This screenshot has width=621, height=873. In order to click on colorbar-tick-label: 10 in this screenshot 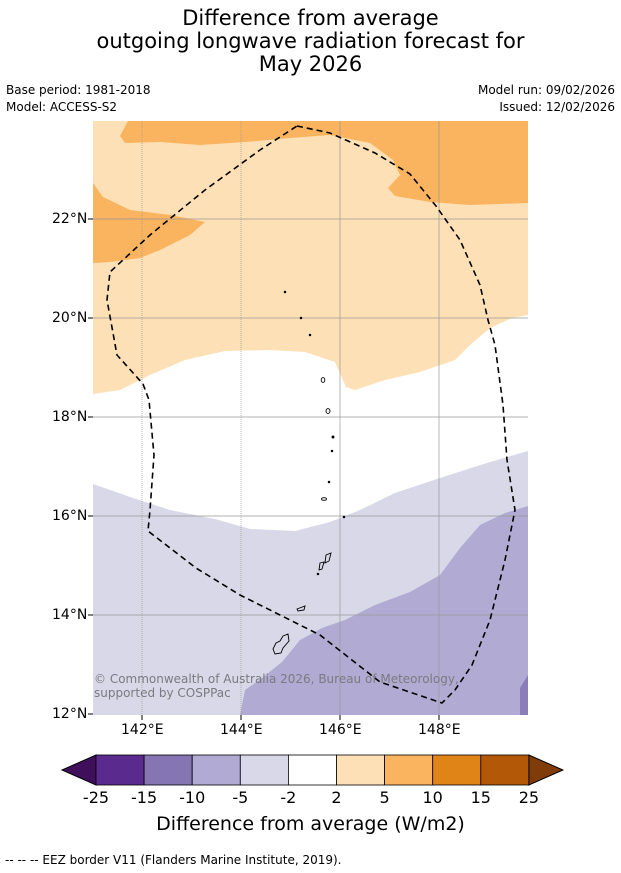, I will do `click(432, 797)`.